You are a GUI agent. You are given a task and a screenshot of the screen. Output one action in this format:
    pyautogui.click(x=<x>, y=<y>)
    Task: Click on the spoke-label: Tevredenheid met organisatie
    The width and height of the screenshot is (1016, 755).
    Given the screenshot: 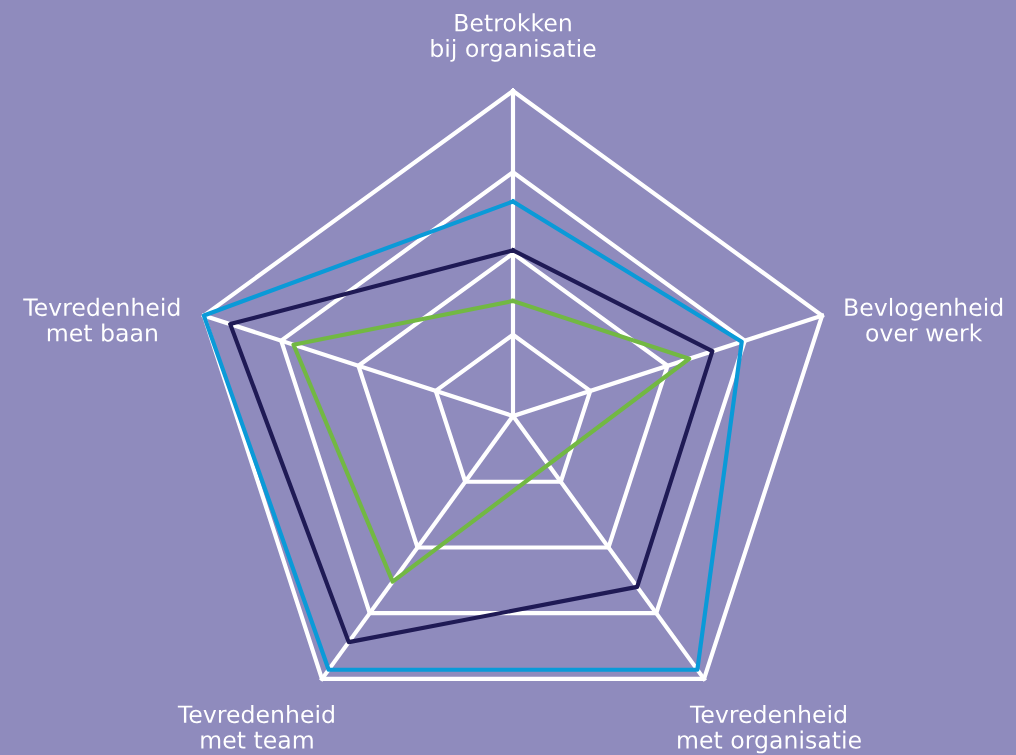 What is the action you would take?
    pyautogui.click(x=769, y=729)
    